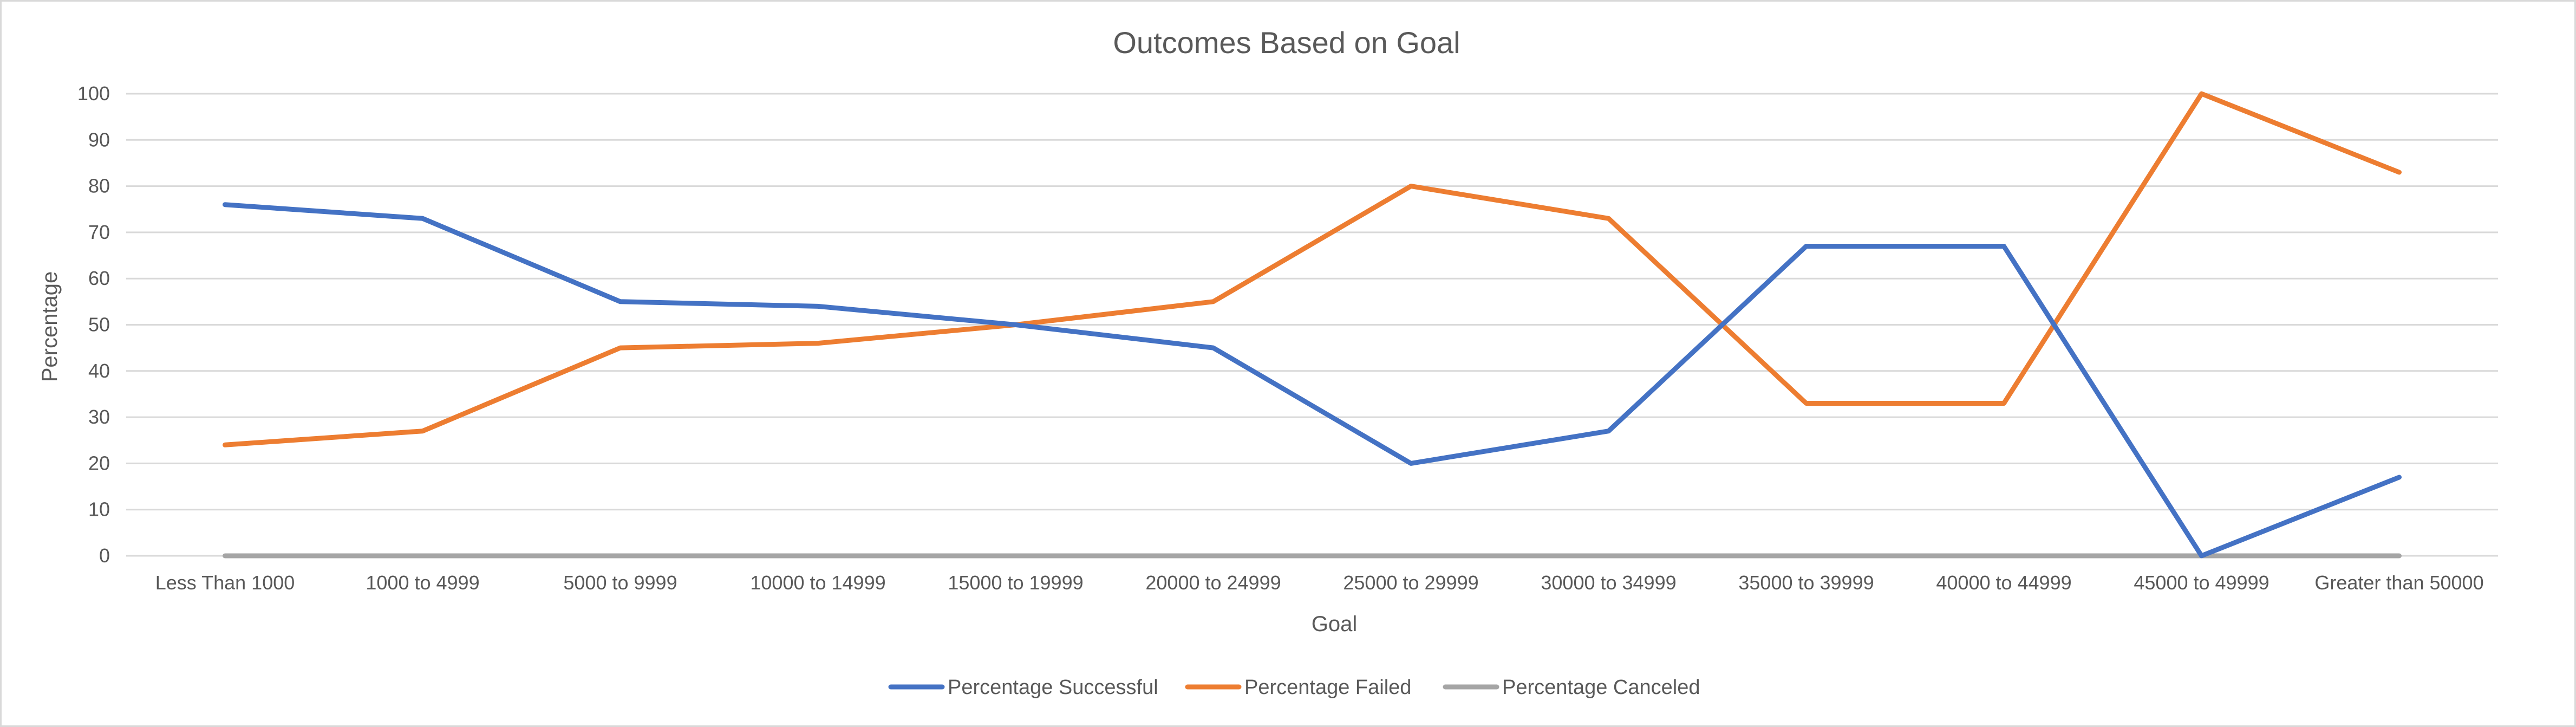  Describe the element at coordinates (99, 325) in the screenshot. I see `y-tick-label: 50` at that location.